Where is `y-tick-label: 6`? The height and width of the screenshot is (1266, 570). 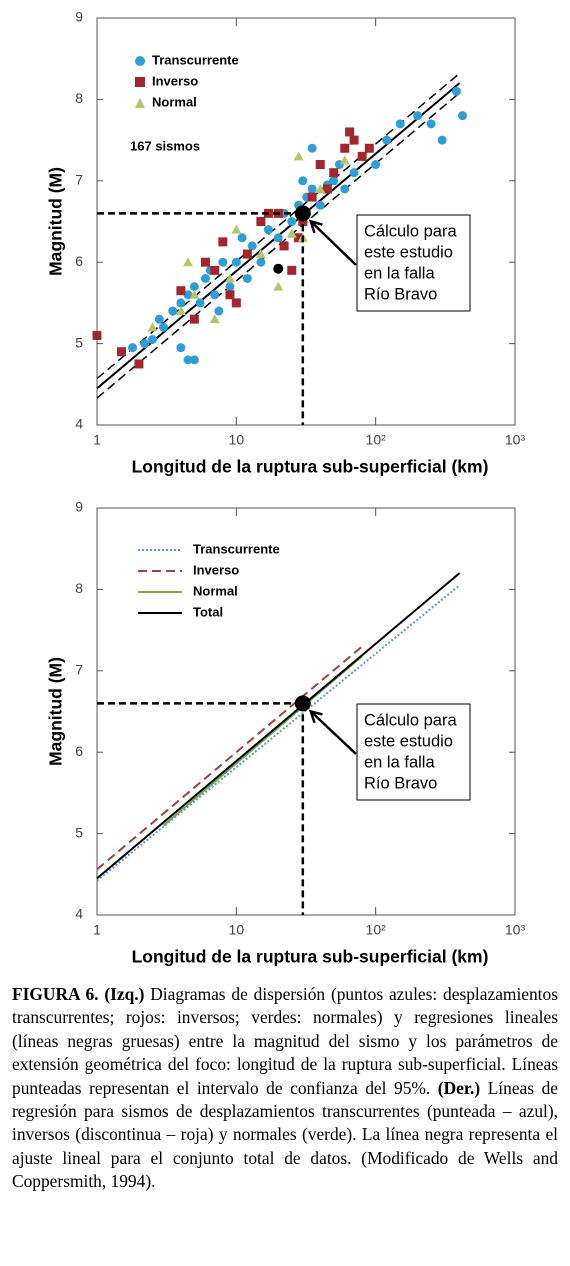
y-tick-label: 6 is located at coordinates (79, 261).